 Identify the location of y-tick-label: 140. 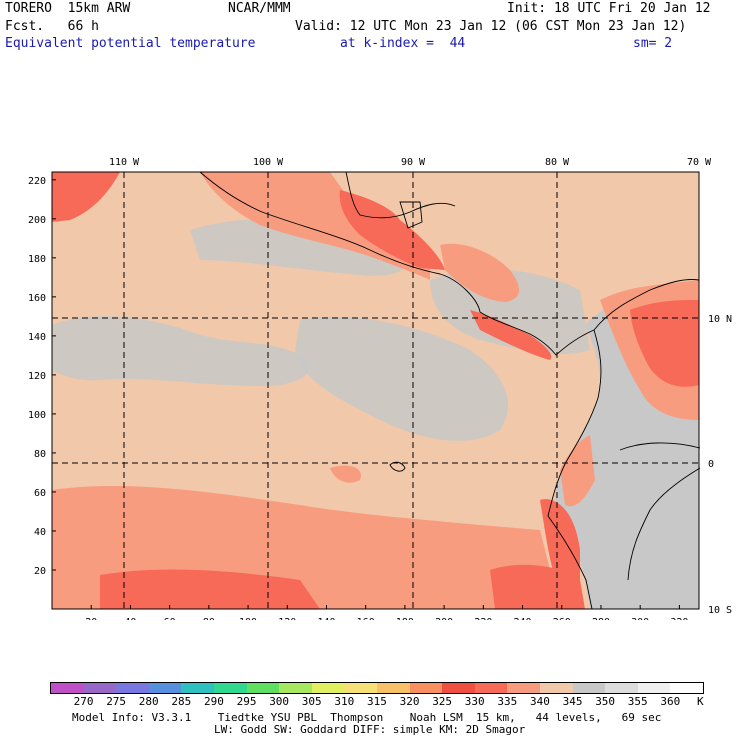
(37, 337).